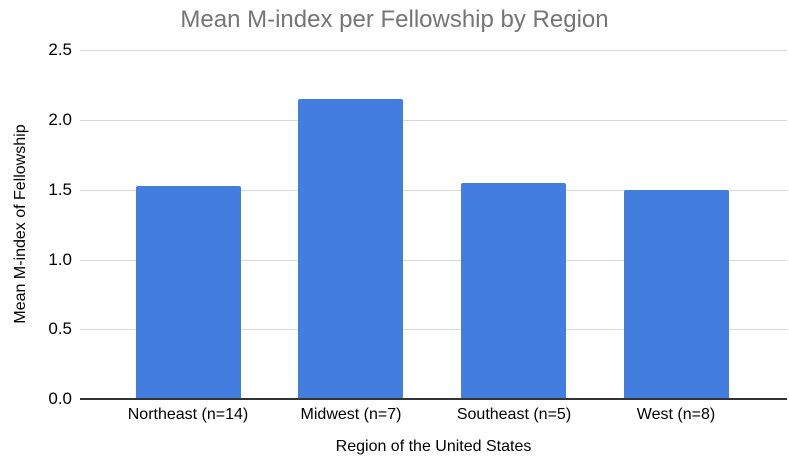 This screenshot has width=789, height=468. I want to click on x-axis-baseline, so click(433, 399).